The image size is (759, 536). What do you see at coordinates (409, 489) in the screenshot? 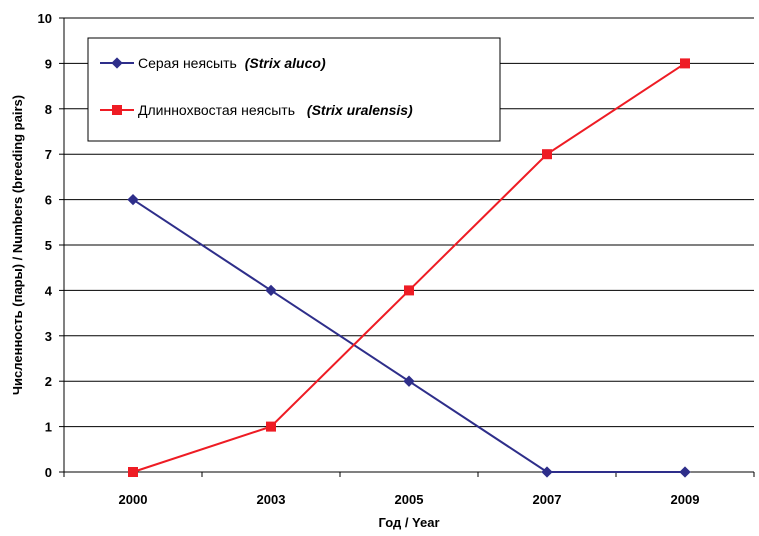
I see `x-tick-labels: 2000 2003 2005 2007 2009` at bounding box center [409, 489].